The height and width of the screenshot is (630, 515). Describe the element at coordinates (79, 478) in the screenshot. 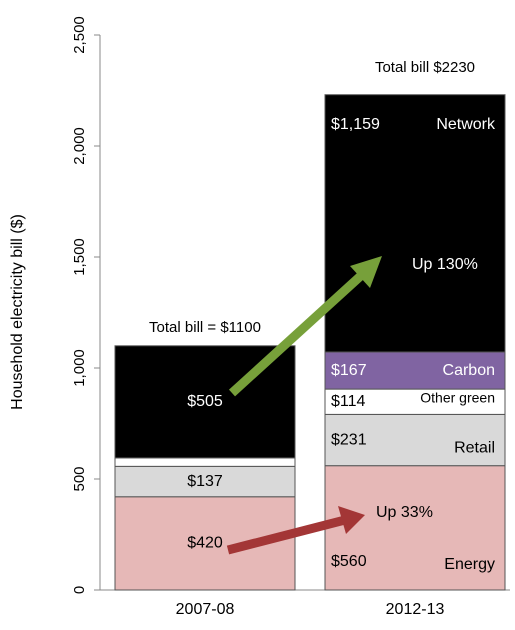

I see `y-tick-label: 500` at that location.